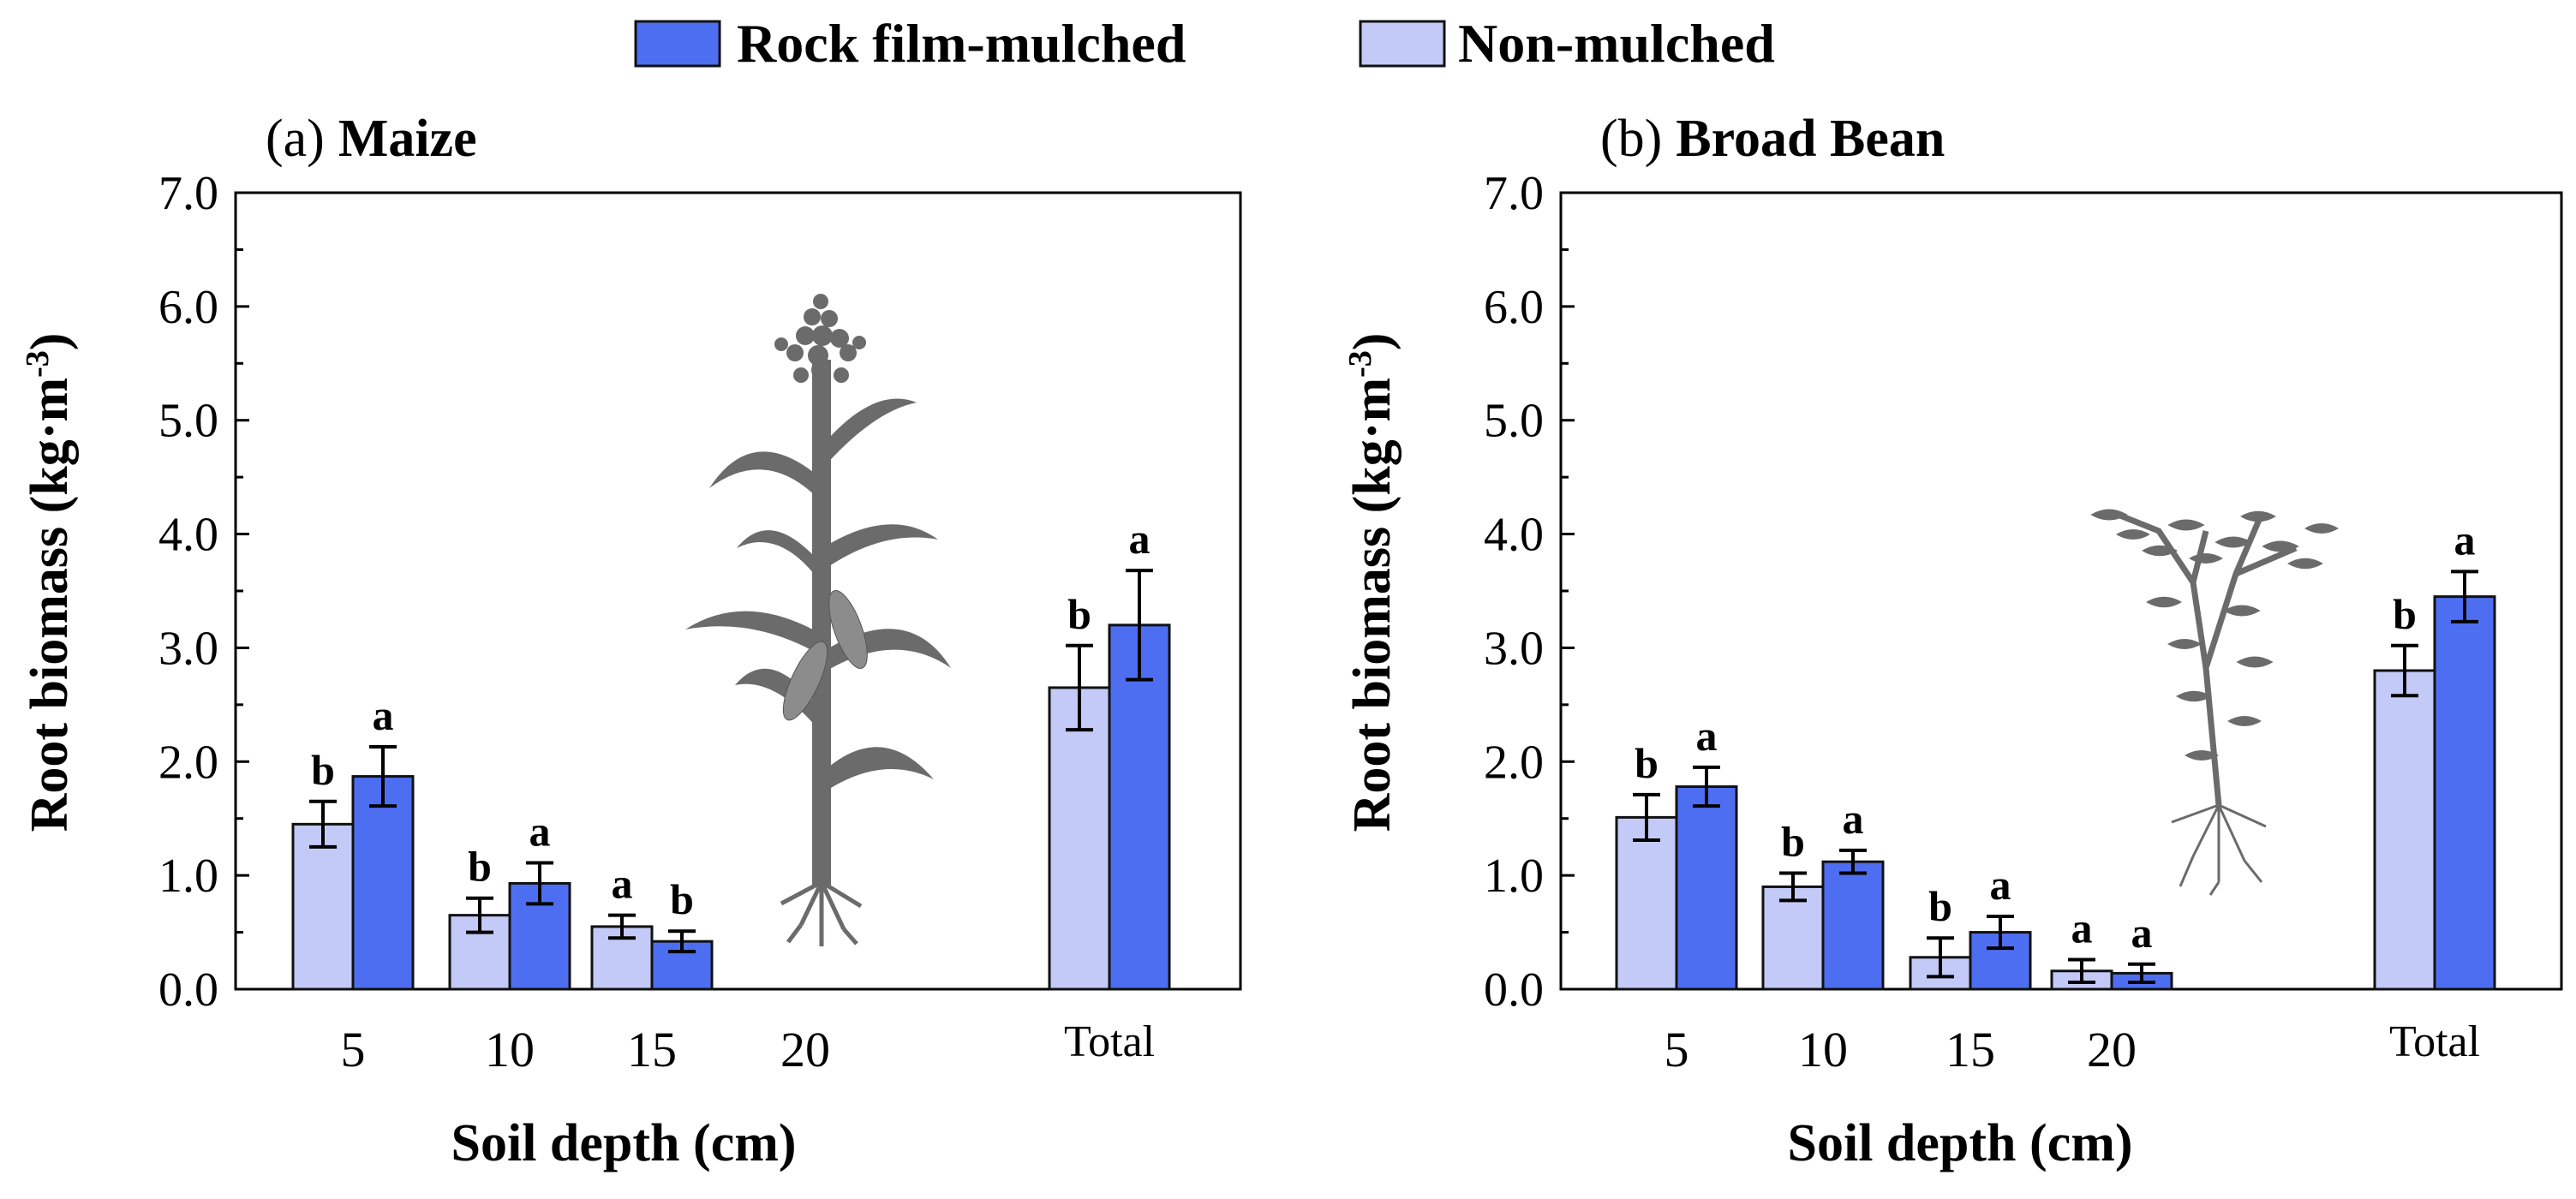 This screenshot has width=2576, height=1199. I want to click on panel-b-title: (b) Broad Bean, so click(1773, 139).